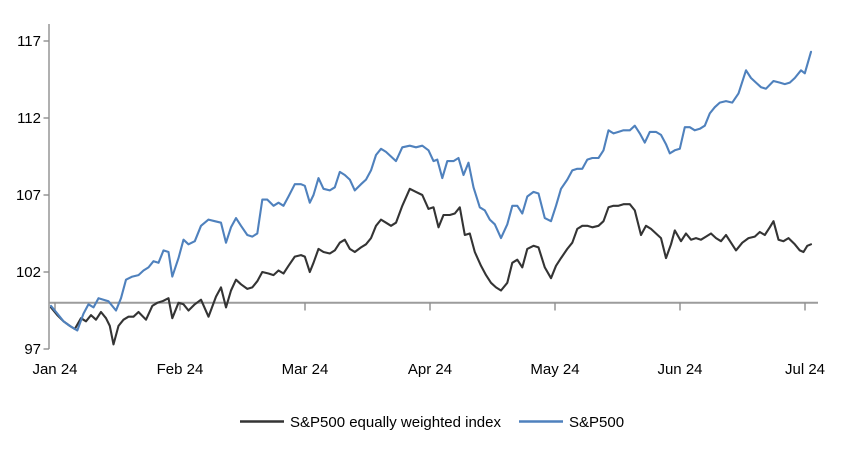 The height and width of the screenshot is (453, 852). I want to click on legend-item-equal-weight: S&P500 equally weighted index, so click(370, 422).